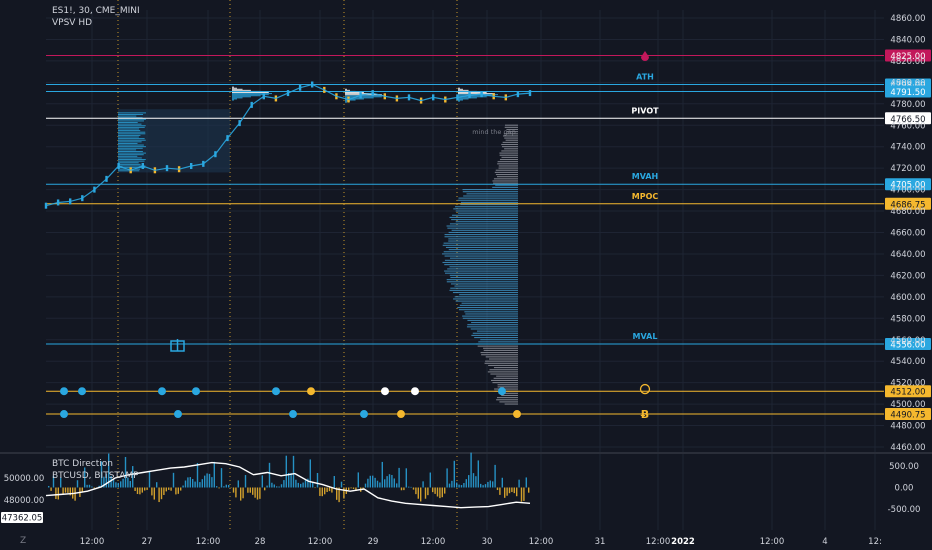 Image resolution: width=932 pixels, height=550 pixels. What do you see at coordinates (907, 148) in the screenshot?
I see `y-tick-label: 4740.00` at bounding box center [907, 148].